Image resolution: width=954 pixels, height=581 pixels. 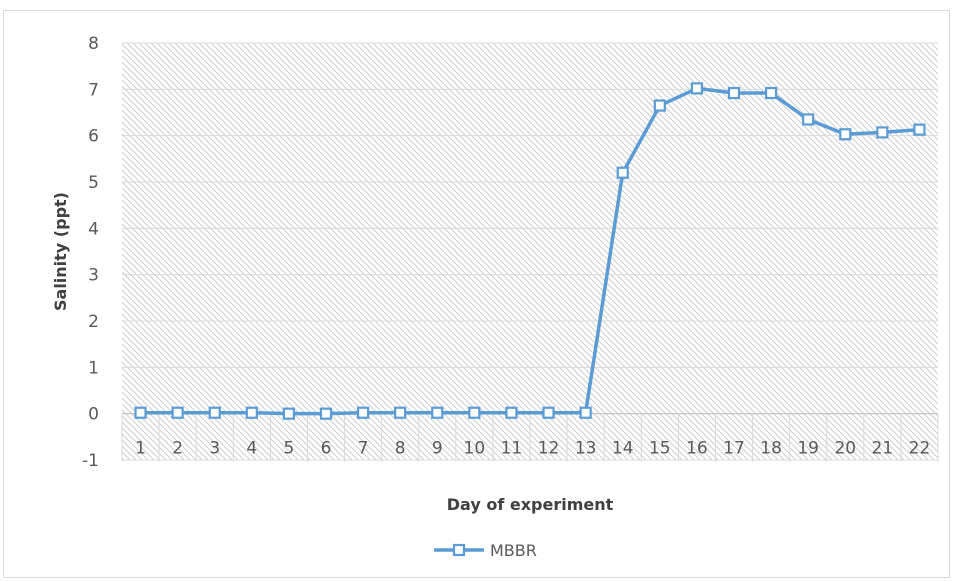 I want to click on x-tick-label: 19, so click(x=808, y=449).